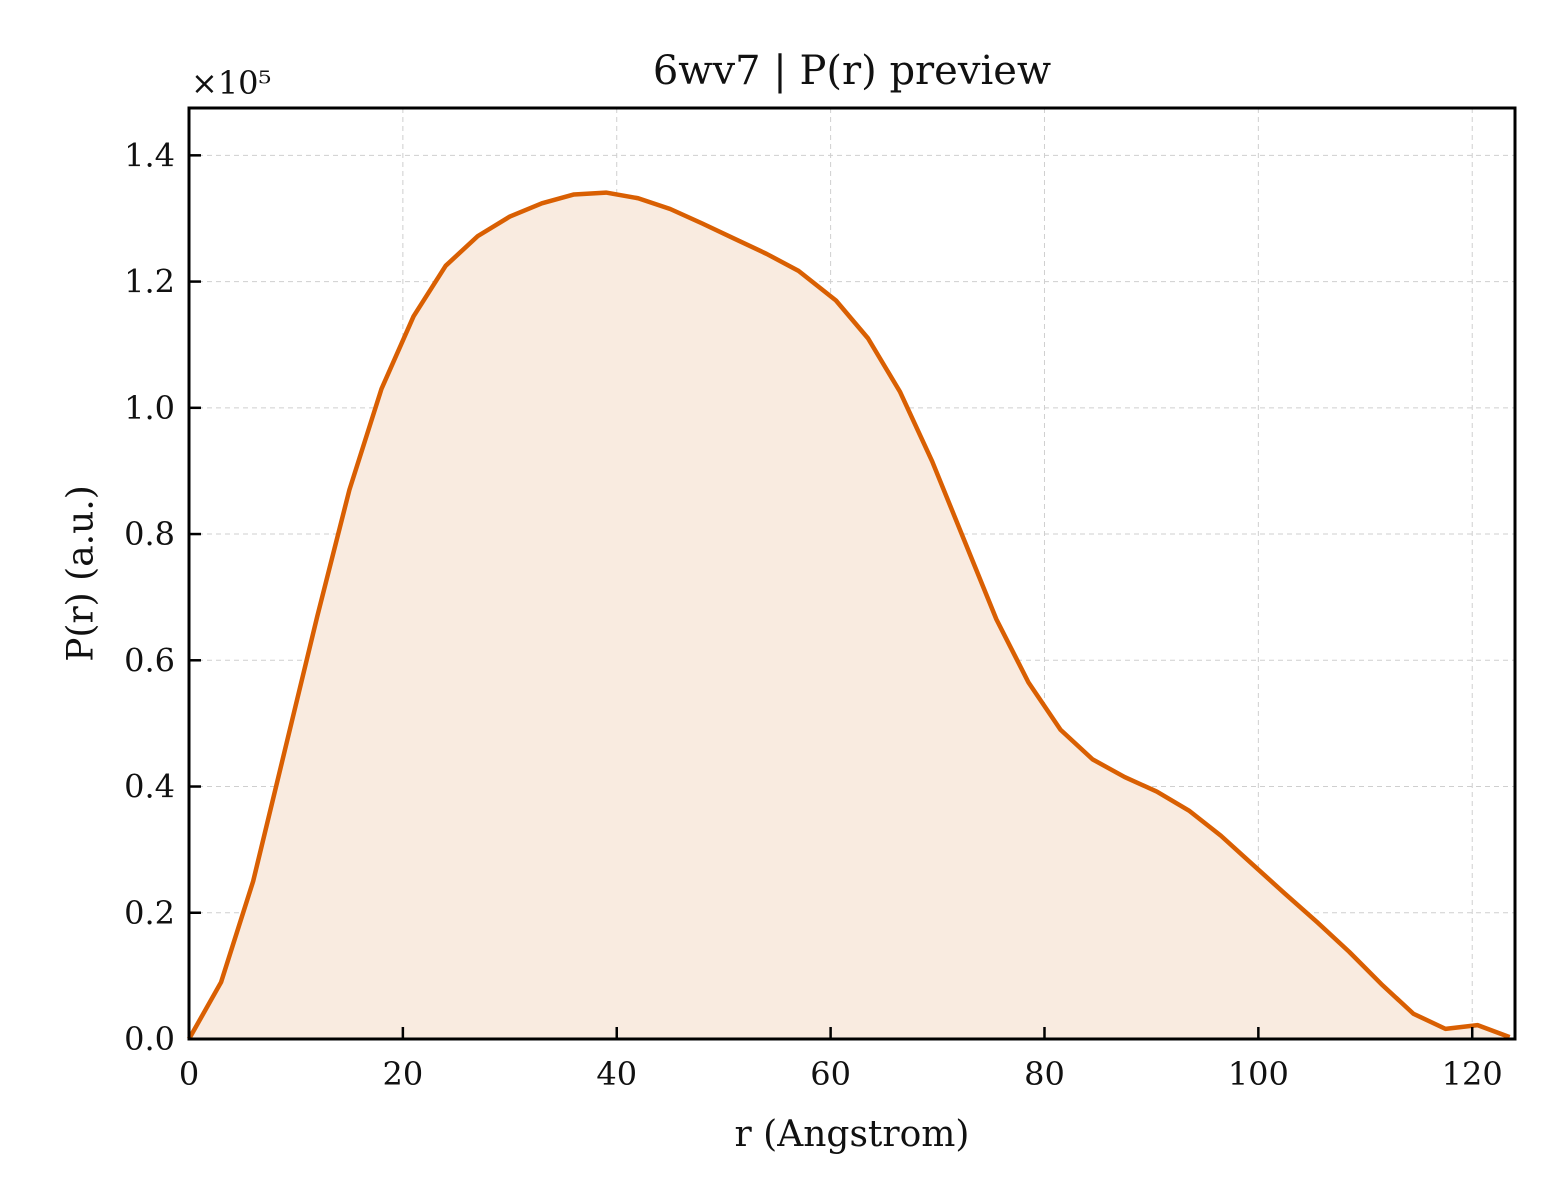 Image resolution: width=1560 pixels, height=1200 pixels. I want to click on y-tick-label: 0.4, so click(149, 787).